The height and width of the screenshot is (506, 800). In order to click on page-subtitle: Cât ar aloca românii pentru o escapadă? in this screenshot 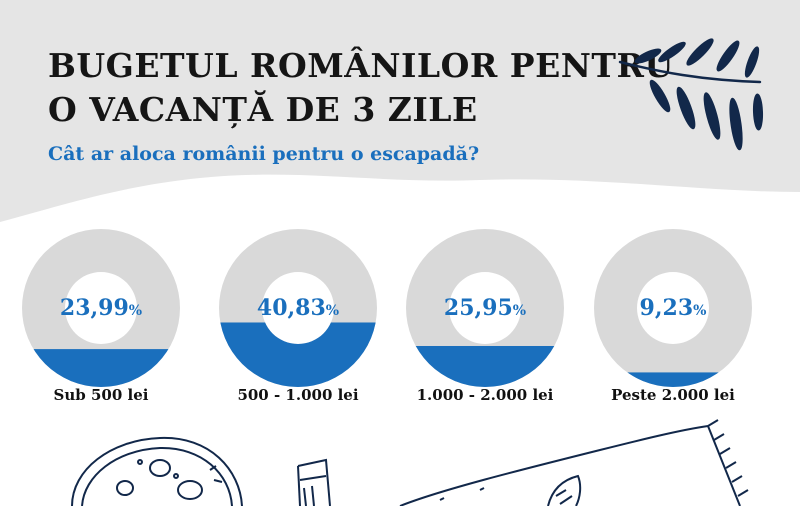, I will do `click(264, 154)`.